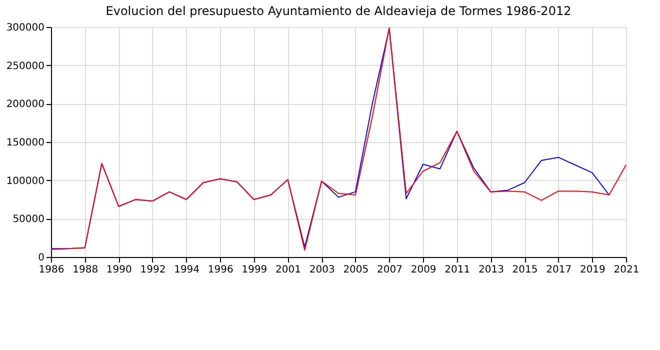 The image size is (660, 350). What do you see at coordinates (221, 270) in the screenshot?
I see `x-tick-label: 1996` at bounding box center [221, 270].